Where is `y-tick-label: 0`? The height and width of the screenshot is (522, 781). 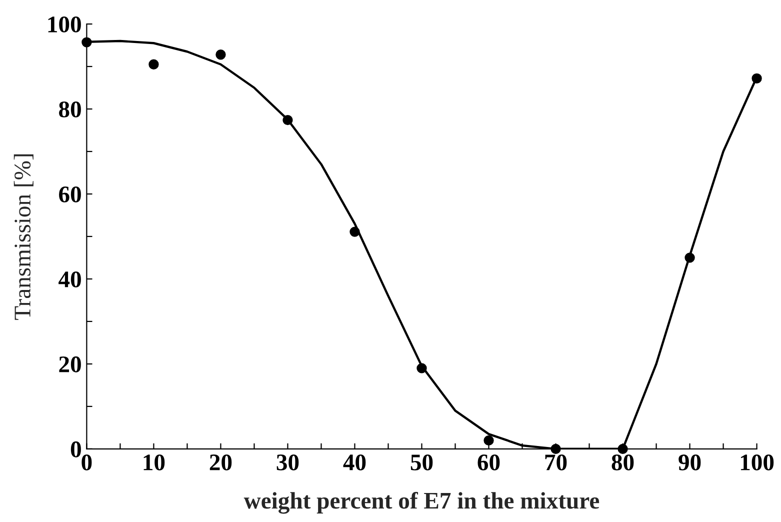
y-tick-label: 0 is located at coordinates (75, 449).